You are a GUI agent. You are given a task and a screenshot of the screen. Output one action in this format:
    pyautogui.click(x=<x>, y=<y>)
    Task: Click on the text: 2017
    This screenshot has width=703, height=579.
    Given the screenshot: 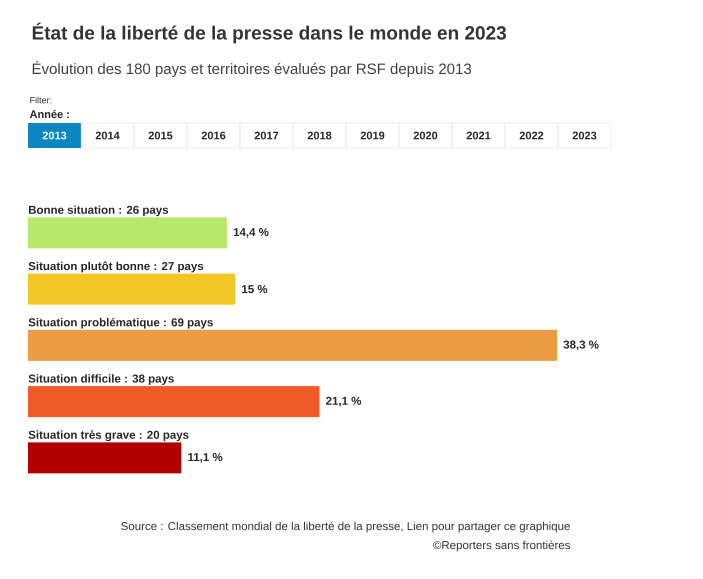 What is the action you would take?
    pyautogui.click(x=266, y=136)
    